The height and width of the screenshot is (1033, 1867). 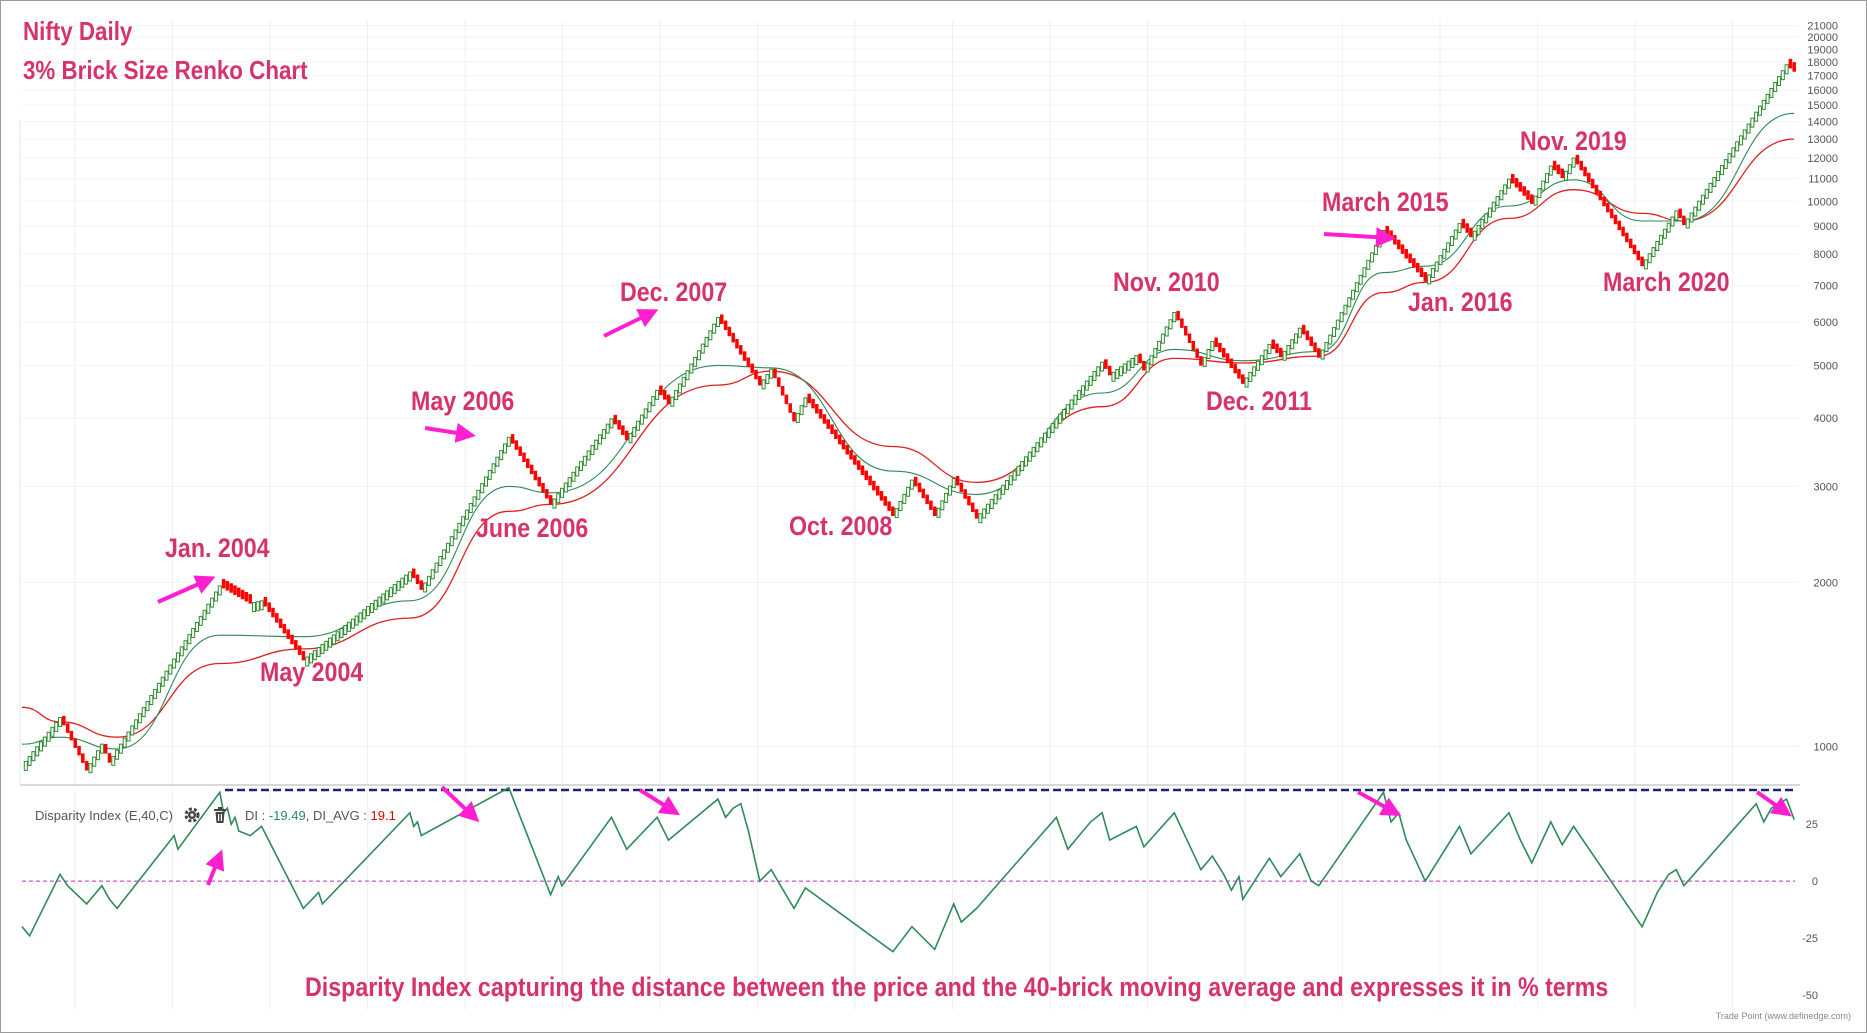 What do you see at coordinates (674, 292) in the screenshot?
I see `label-dec2007: Dec. 2007` at bounding box center [674, 292].